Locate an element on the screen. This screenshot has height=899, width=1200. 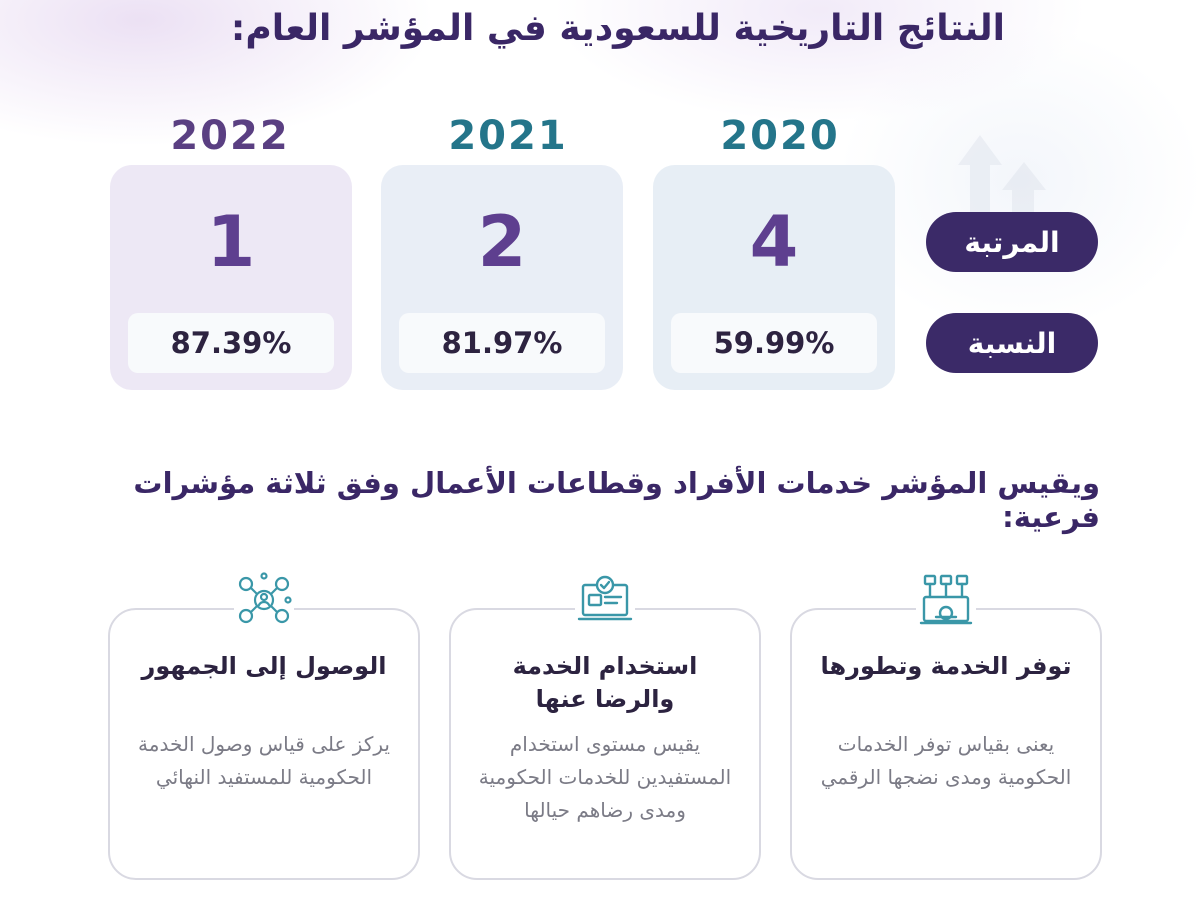
rank-value: 2 is located at coordinates (502, 242).